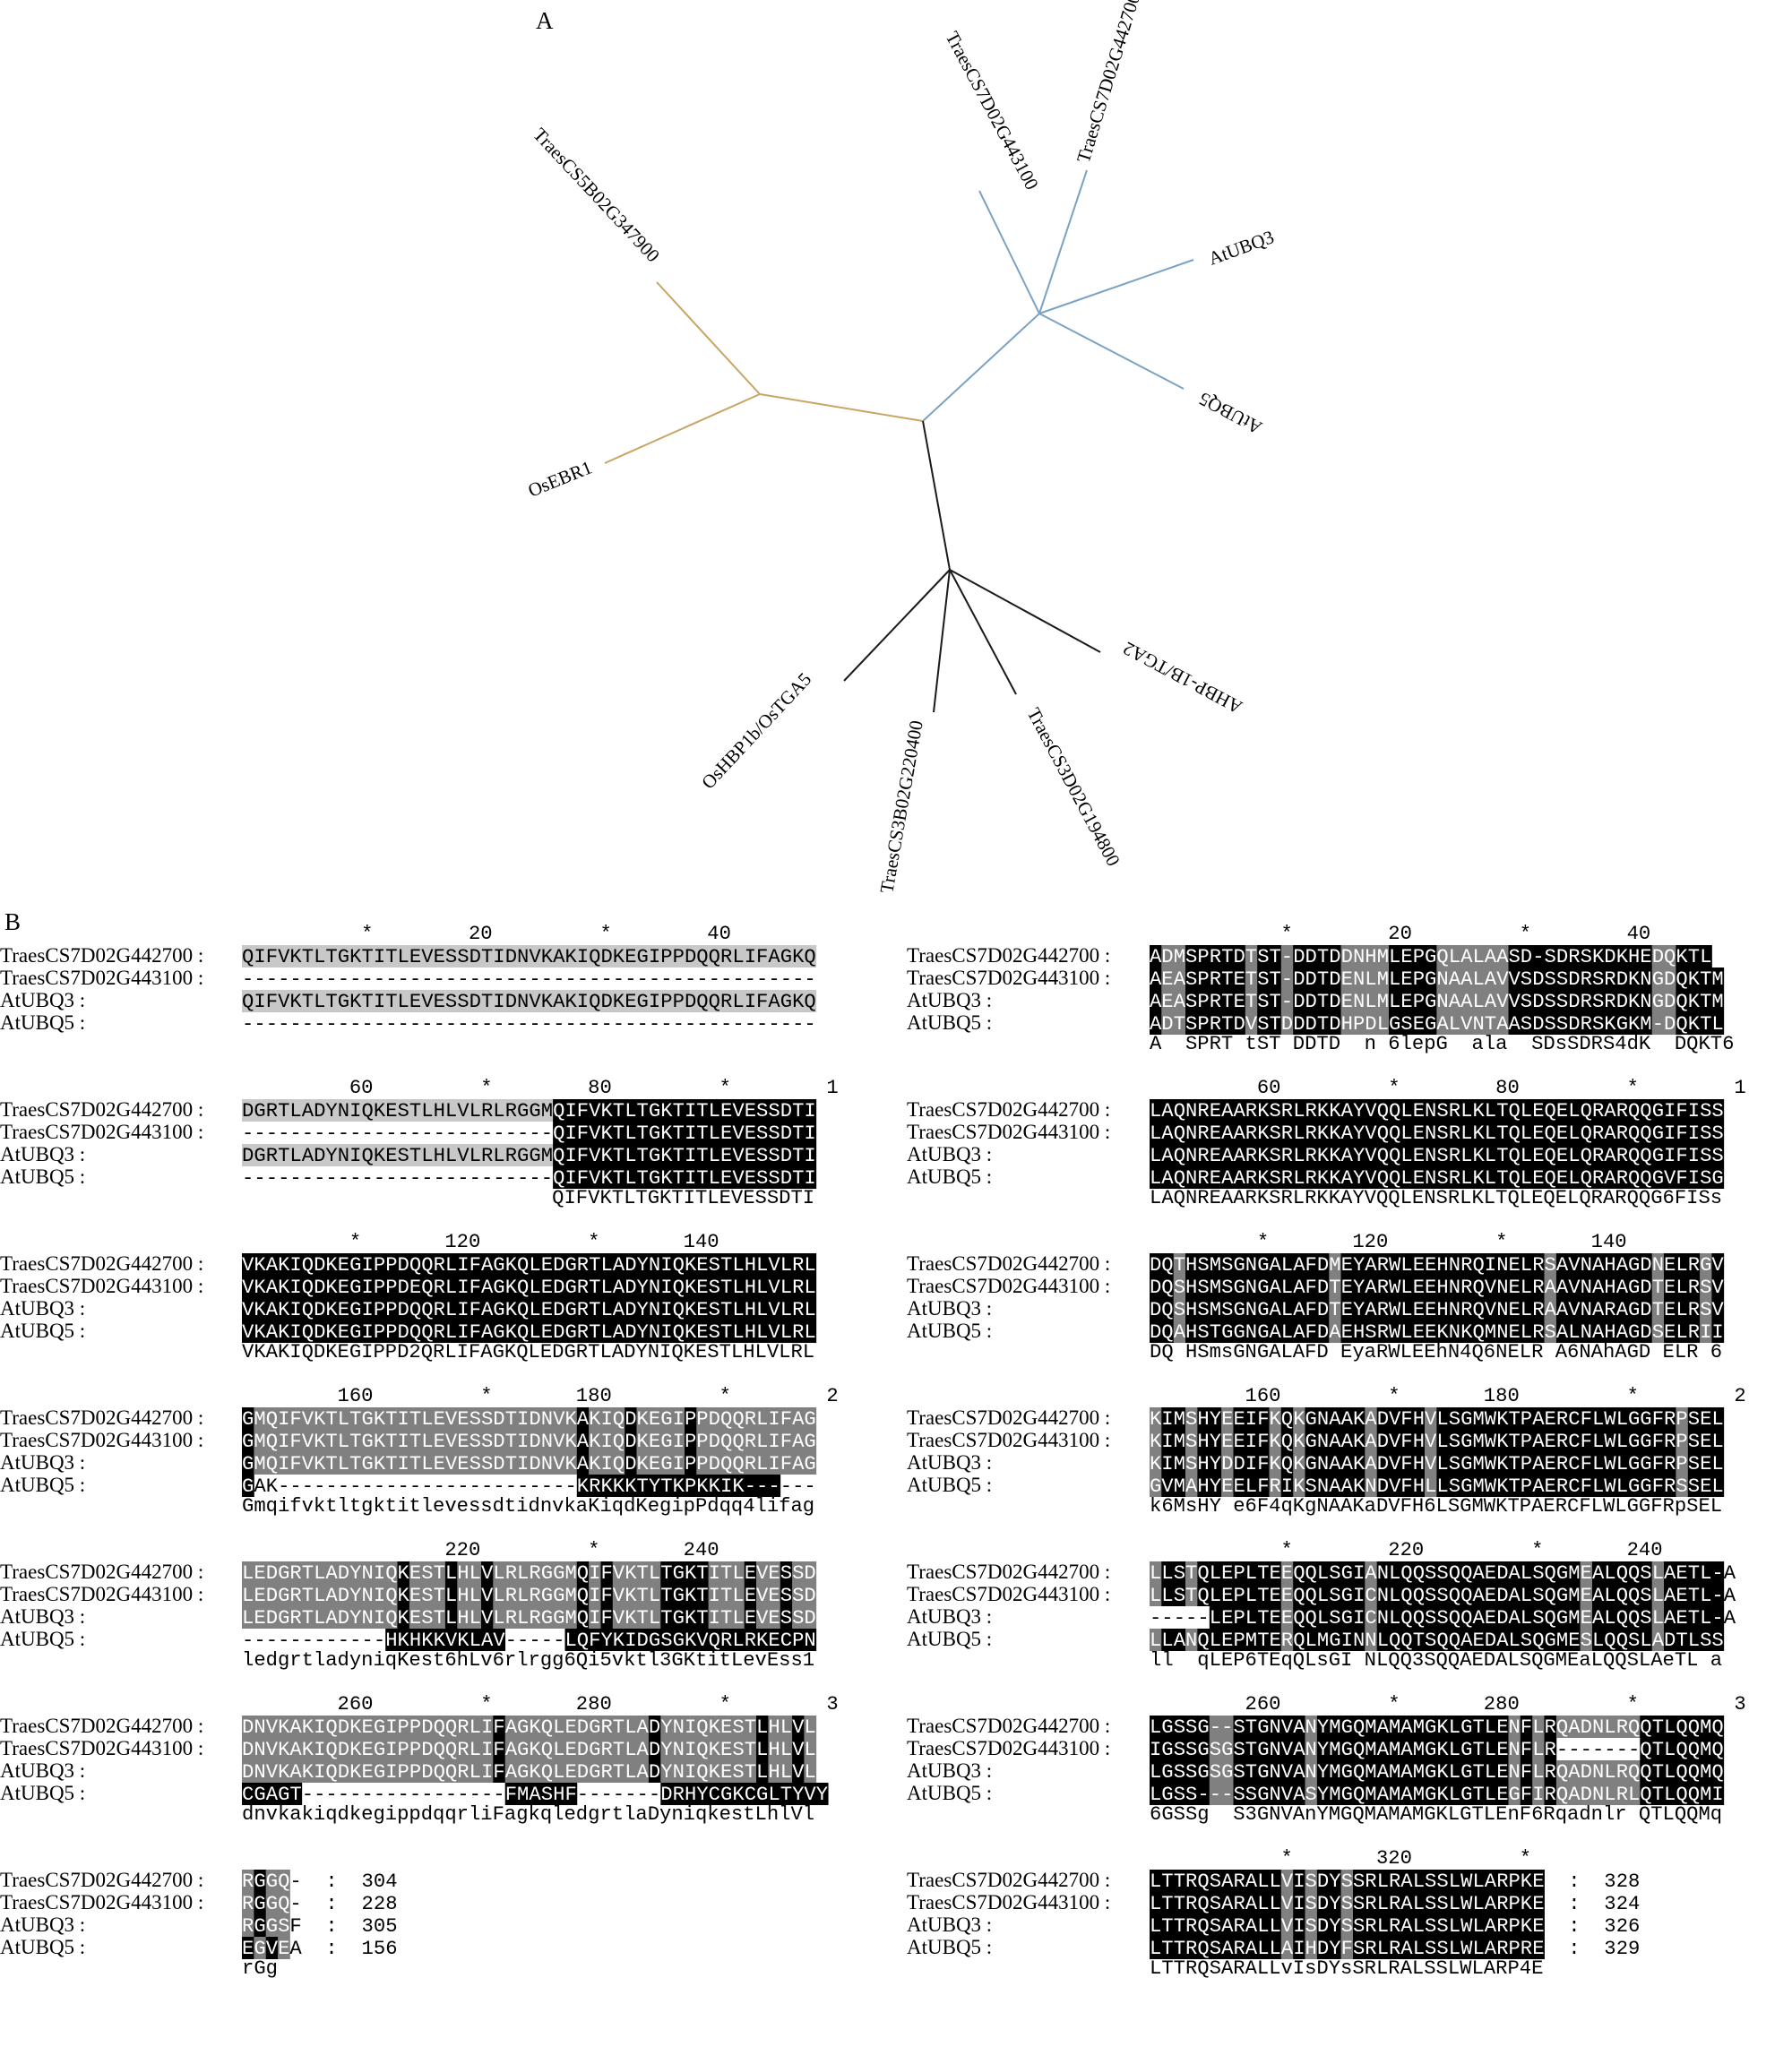 Image resolution: width=1792 pixels, height=2064 pixels. What do you see at coordinates (42, 1000) in the screenshot?
I see `sequence-name: AtUBQ3 :` at bounding box center [42, 1000].